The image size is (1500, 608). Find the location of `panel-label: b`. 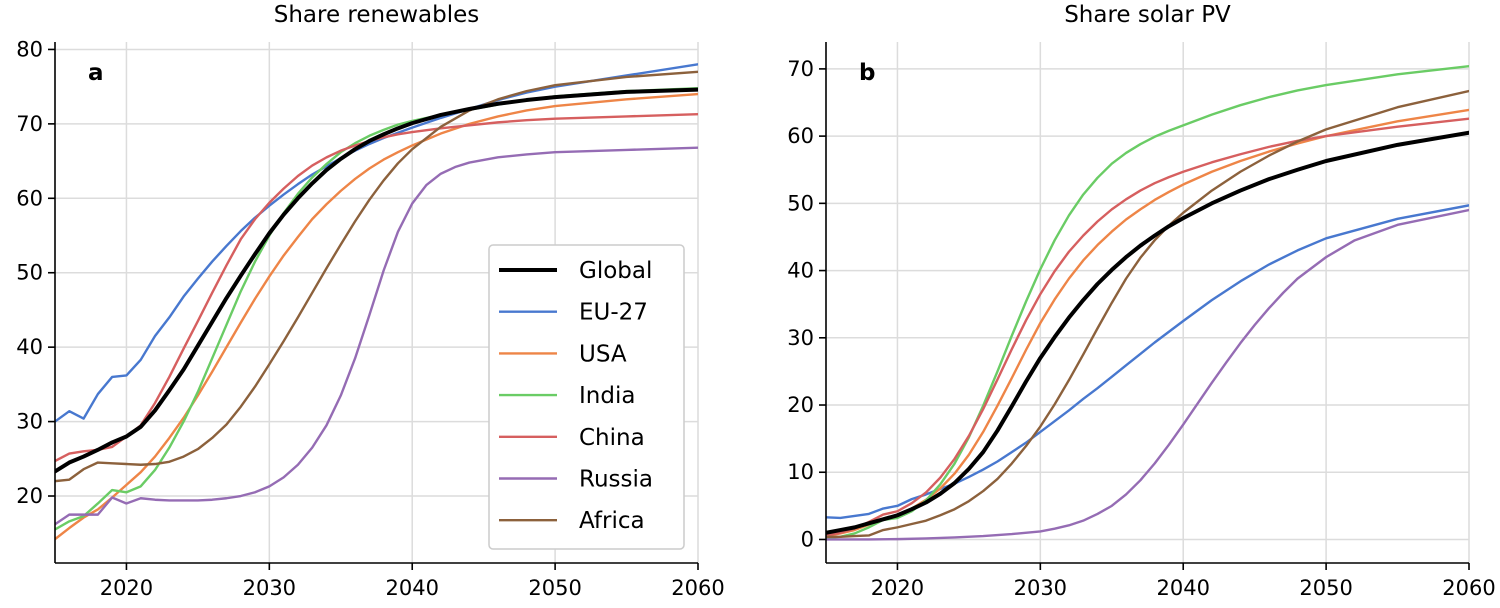

panel-label: b is located at coordinates (867, 73).